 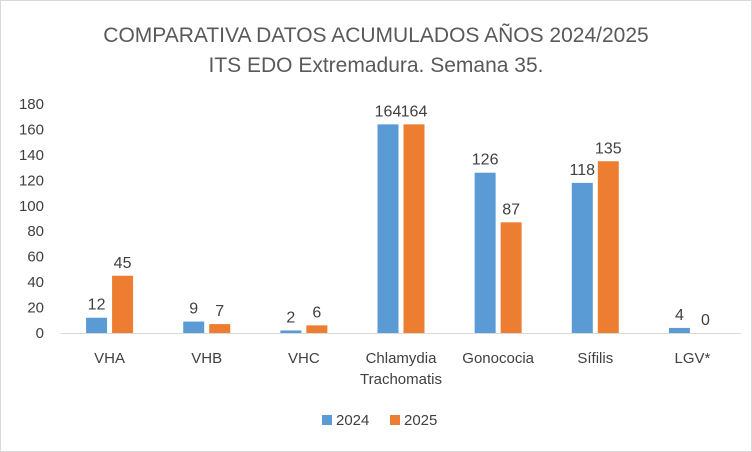 I want to click on x-category-label: Sífilis, so click(x=595, y=358).